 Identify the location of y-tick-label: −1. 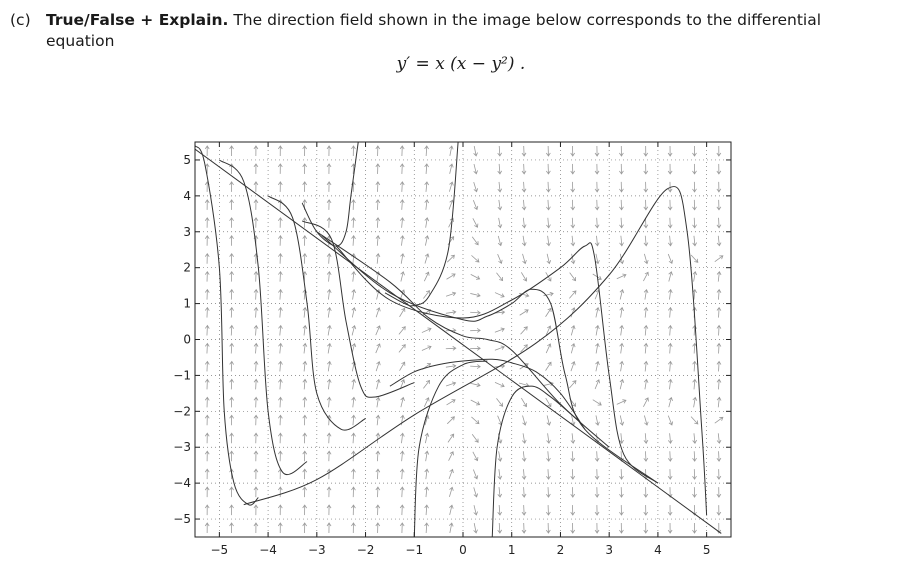
(182, 375).